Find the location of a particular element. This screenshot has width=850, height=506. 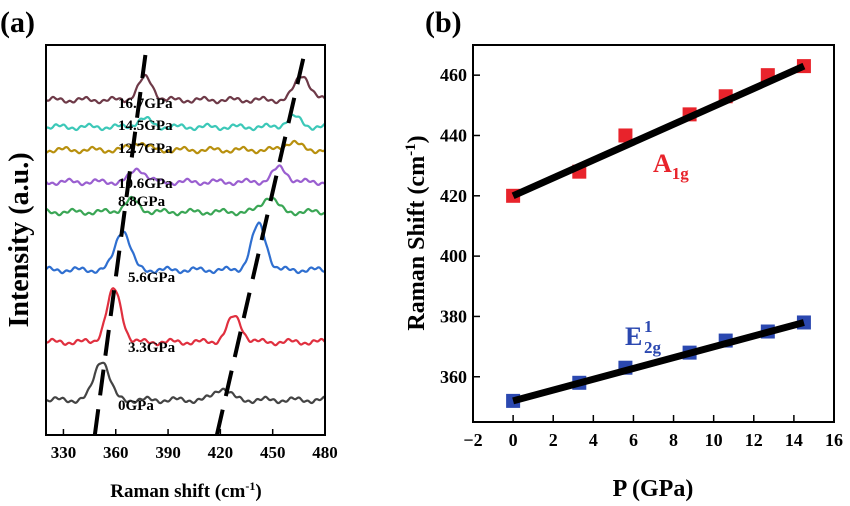

y-tick-label: 420 is located at coordinates (453, 196).